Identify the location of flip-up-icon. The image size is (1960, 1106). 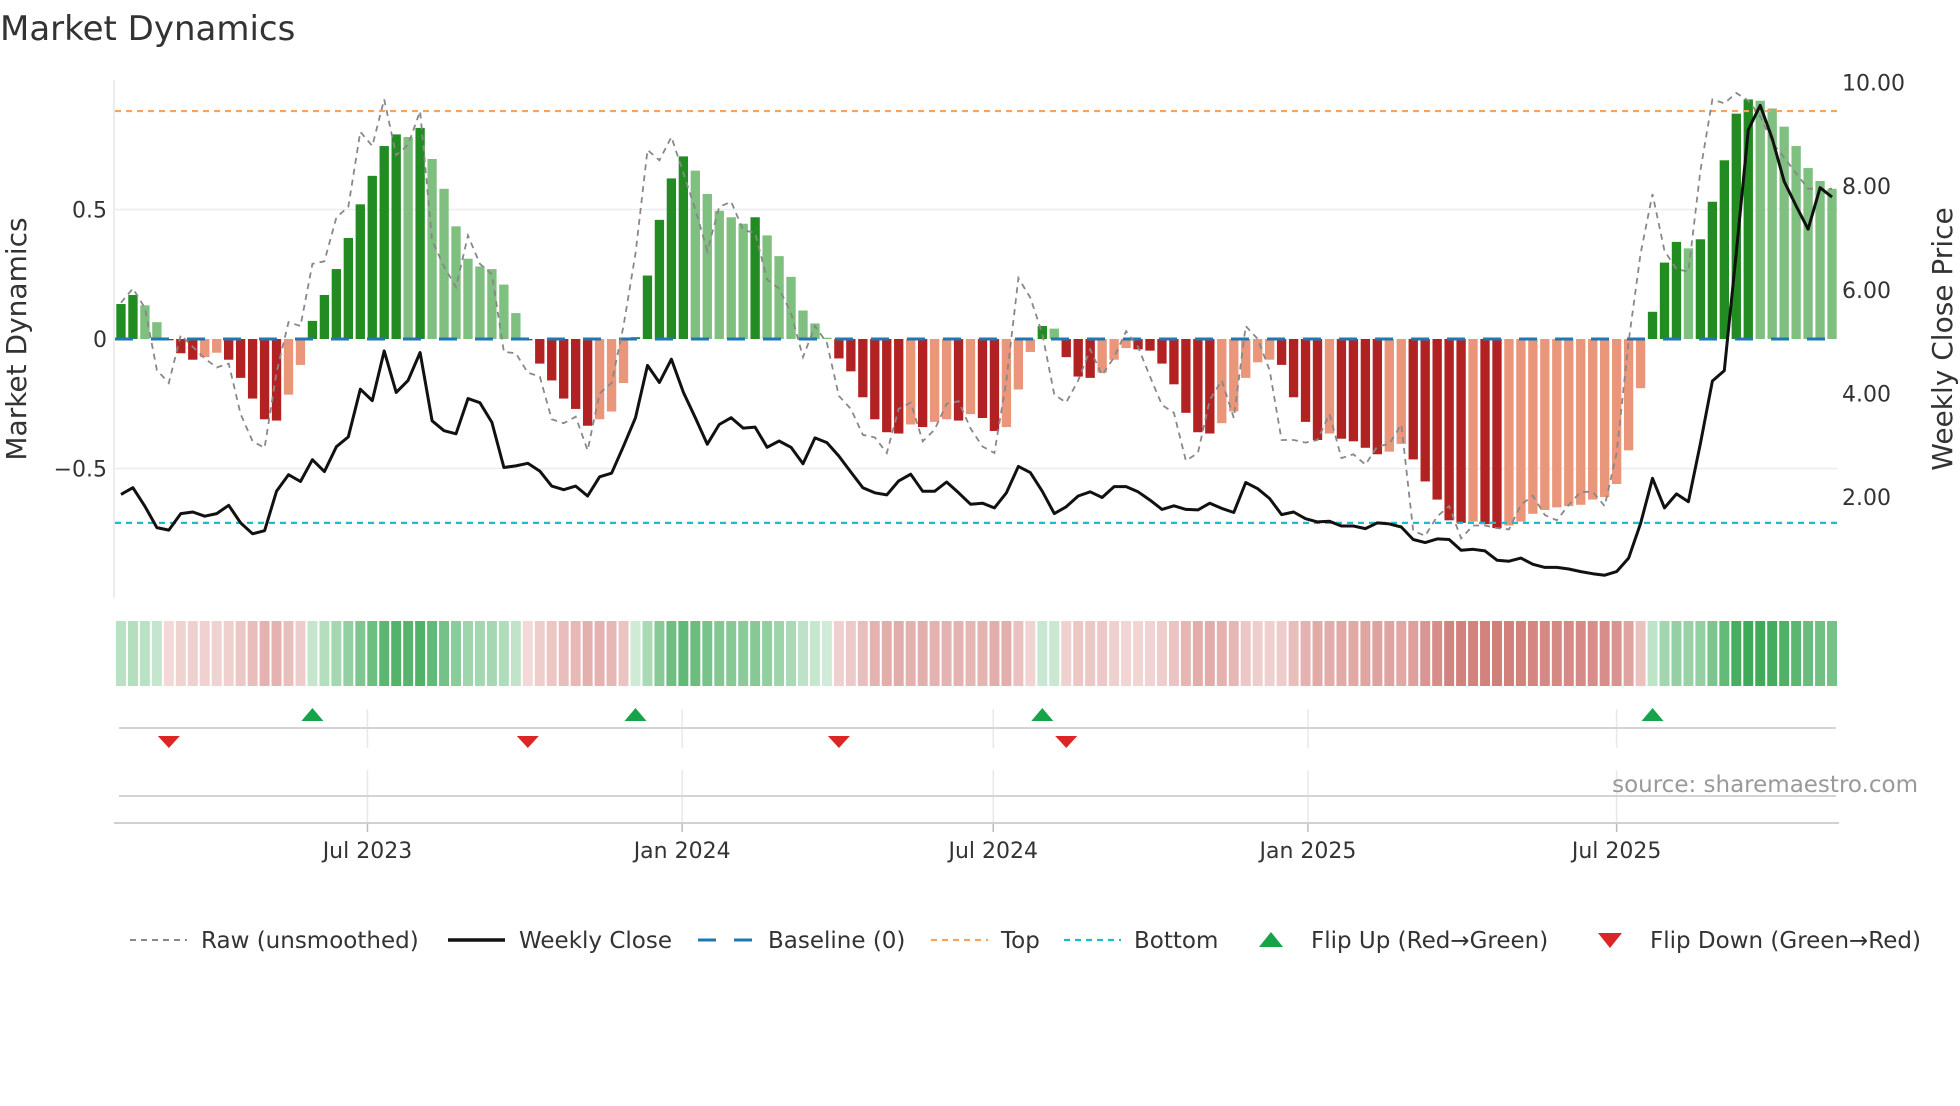
(1271, 939).